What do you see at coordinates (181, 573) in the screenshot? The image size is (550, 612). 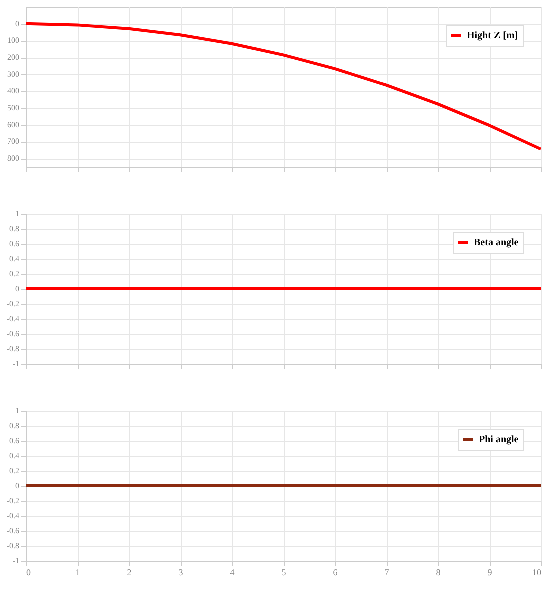 I see `x-tick-label: 3` at bounding box center [181, 573].